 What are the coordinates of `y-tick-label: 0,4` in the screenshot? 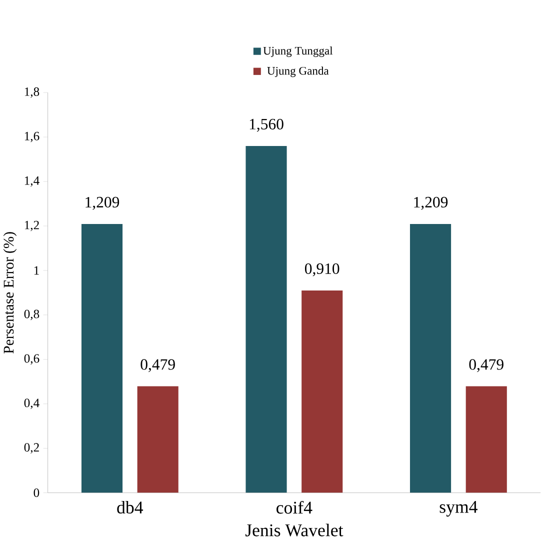 It's located at (32, 404).